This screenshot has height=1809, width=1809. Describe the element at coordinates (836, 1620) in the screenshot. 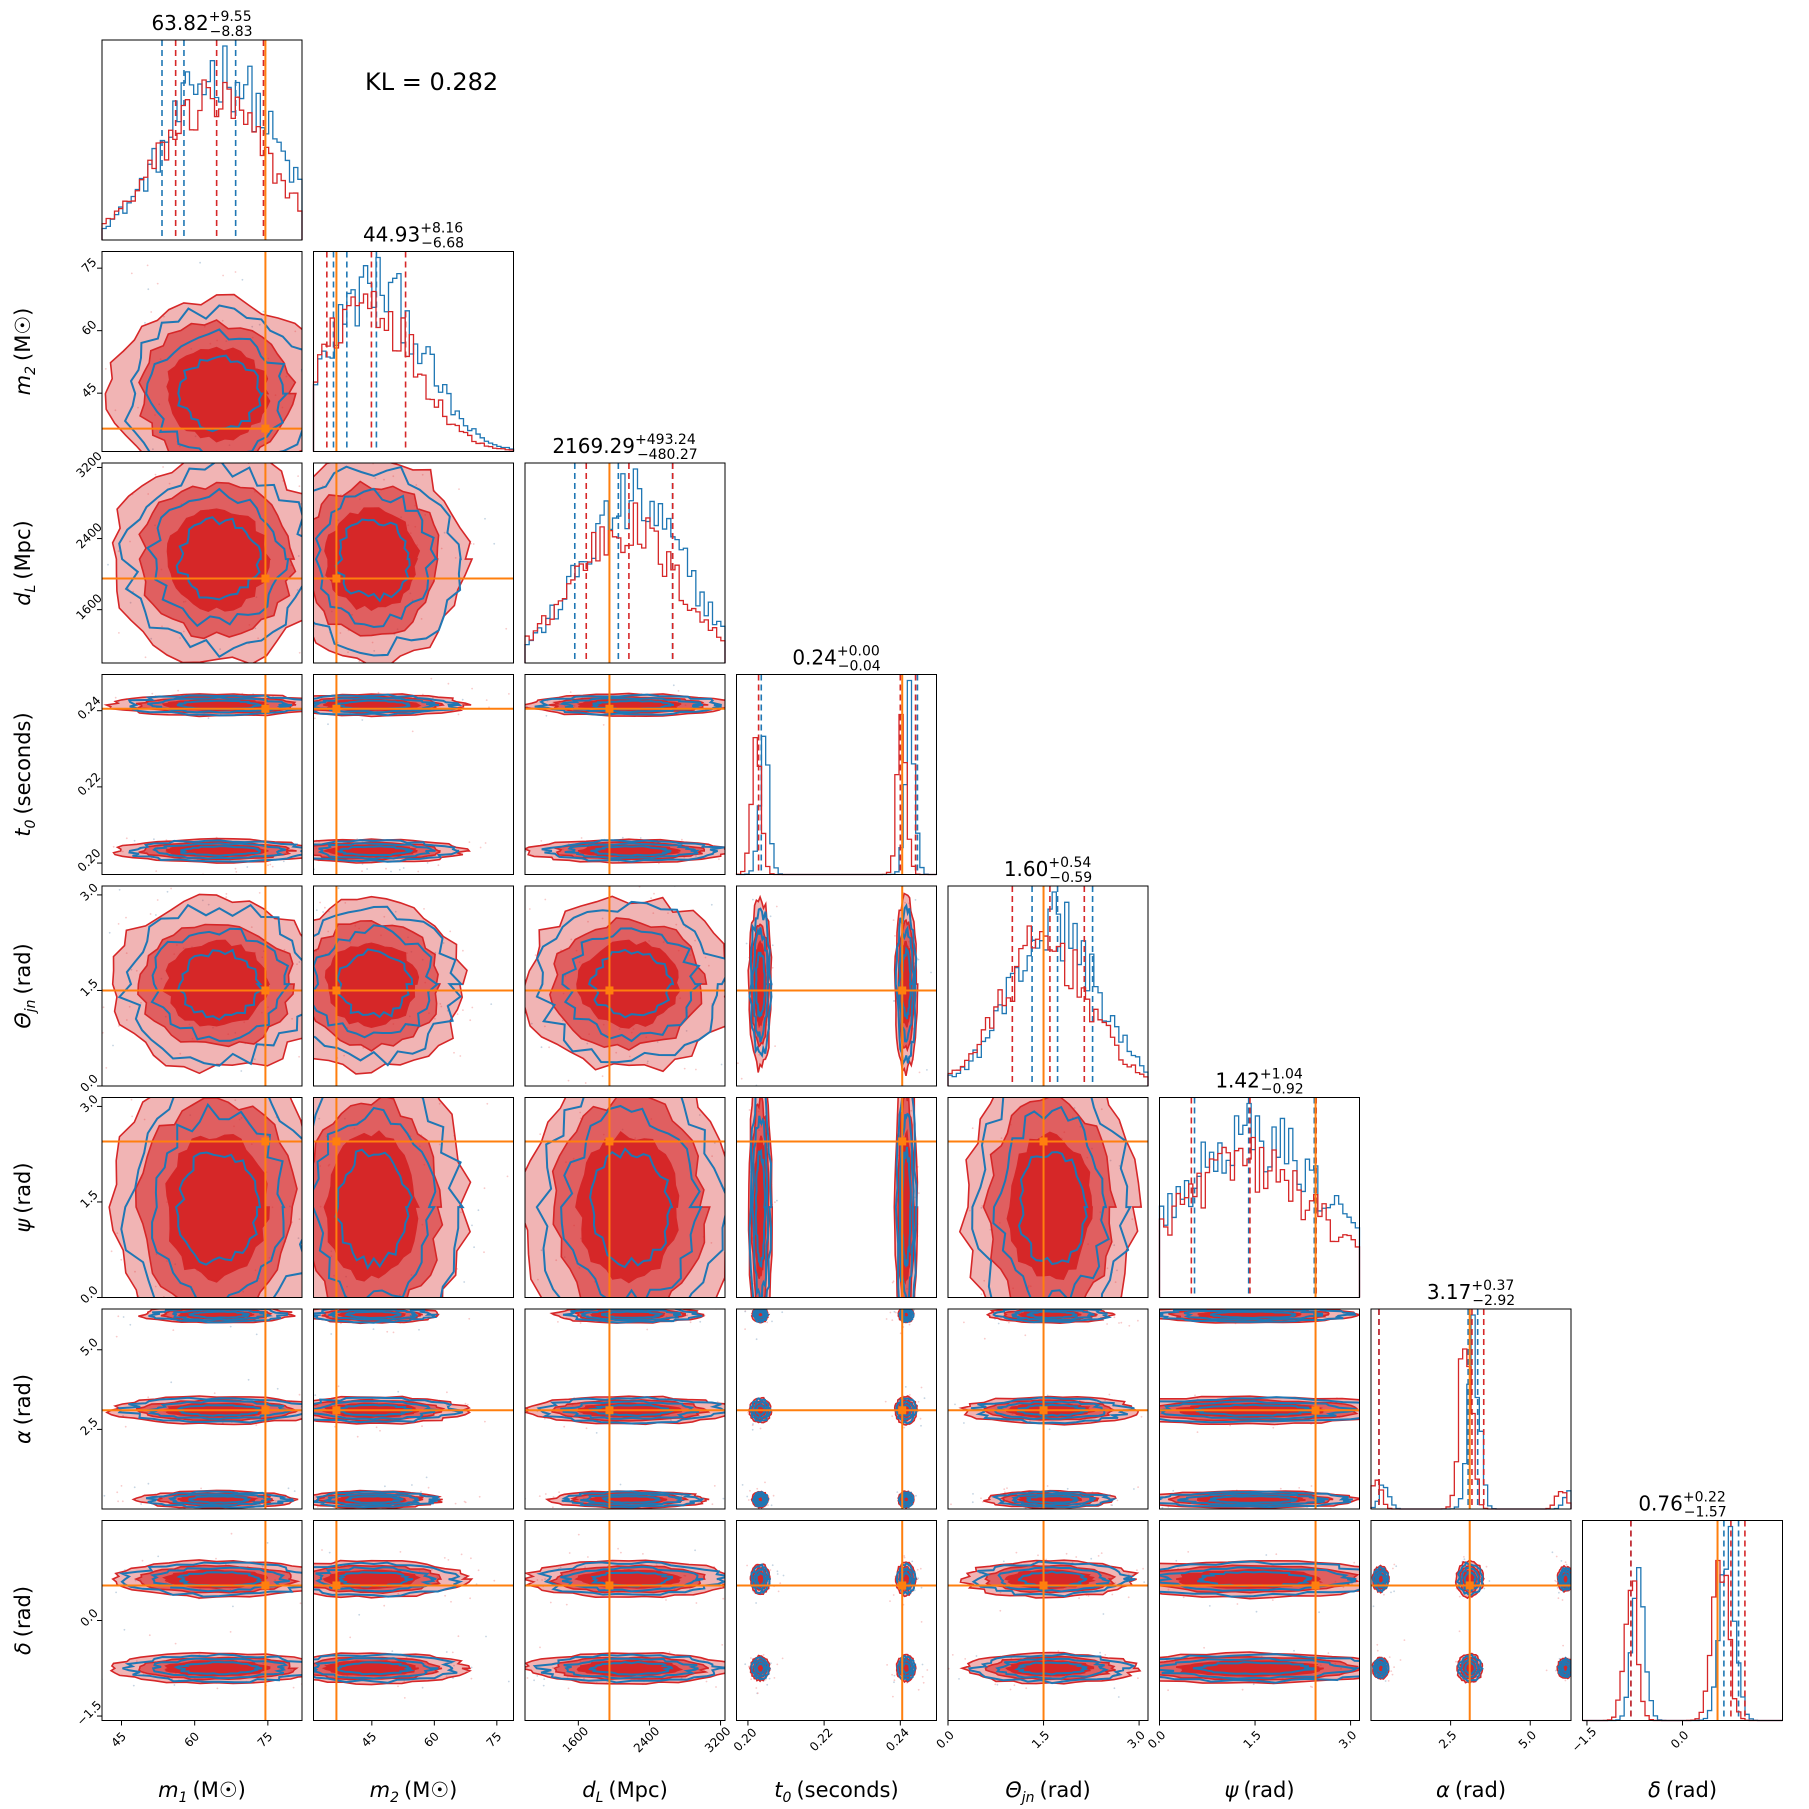

I see `frame` at that location.